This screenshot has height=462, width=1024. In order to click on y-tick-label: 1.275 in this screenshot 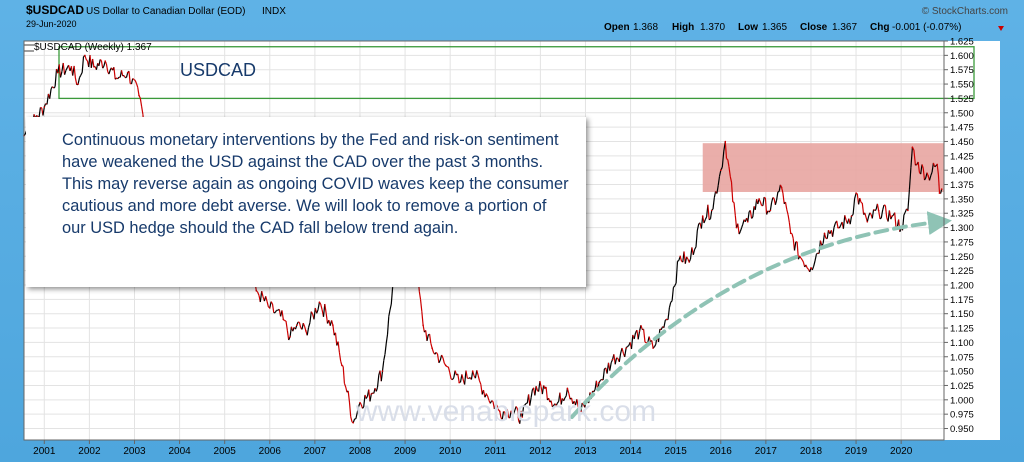, I will do `click(962, 242)`.